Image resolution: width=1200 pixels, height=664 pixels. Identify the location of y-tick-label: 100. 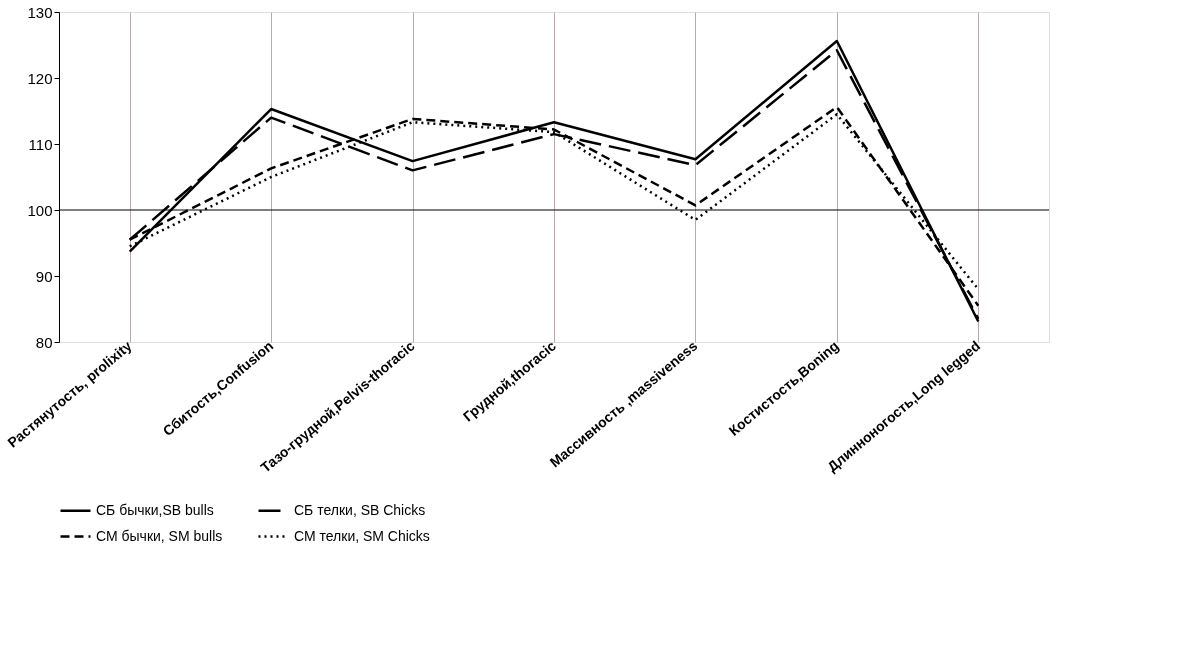
(40, 210).